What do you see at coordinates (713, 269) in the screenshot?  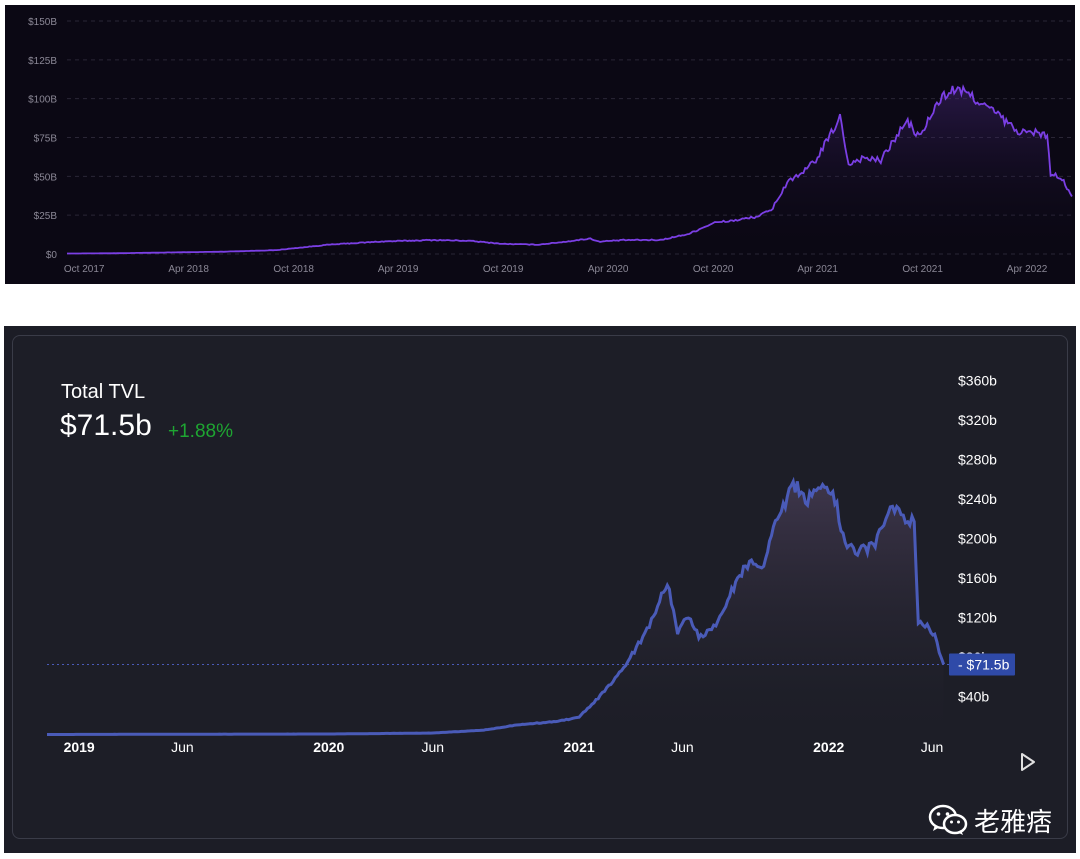 I see `top-x-tick-label: Oct 2020` at bounding box center [713, 269].